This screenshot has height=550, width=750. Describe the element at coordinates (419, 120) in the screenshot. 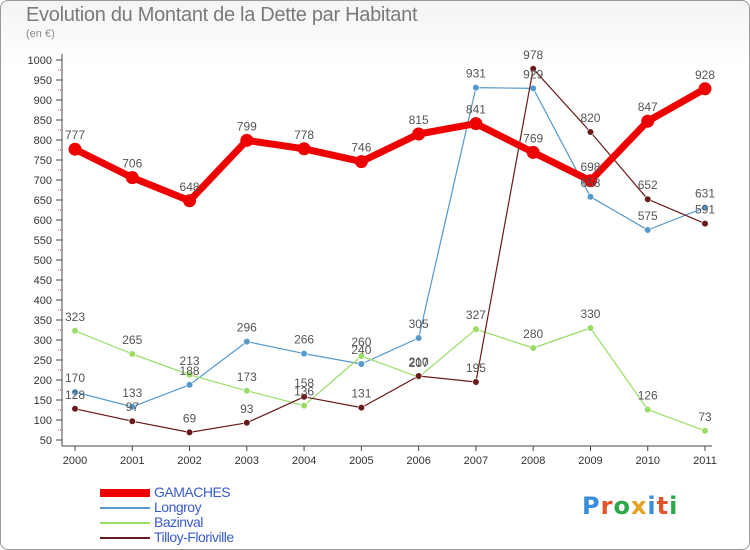

I see `data-label: 815` at that location.